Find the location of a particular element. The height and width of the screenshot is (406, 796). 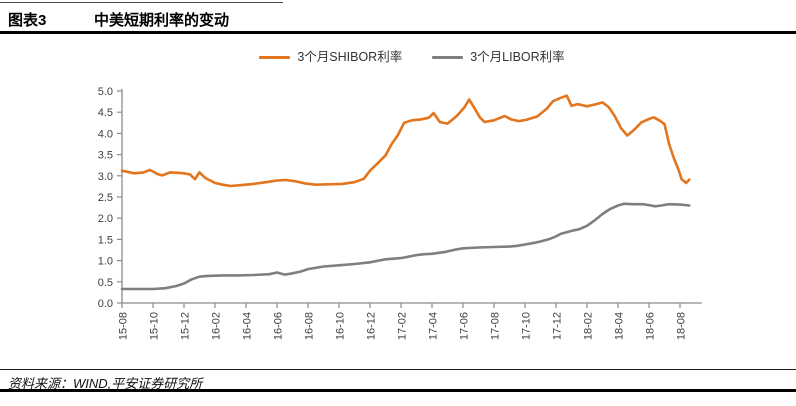

x-tick-label: 18-04 is located at coordinates (620, 326).